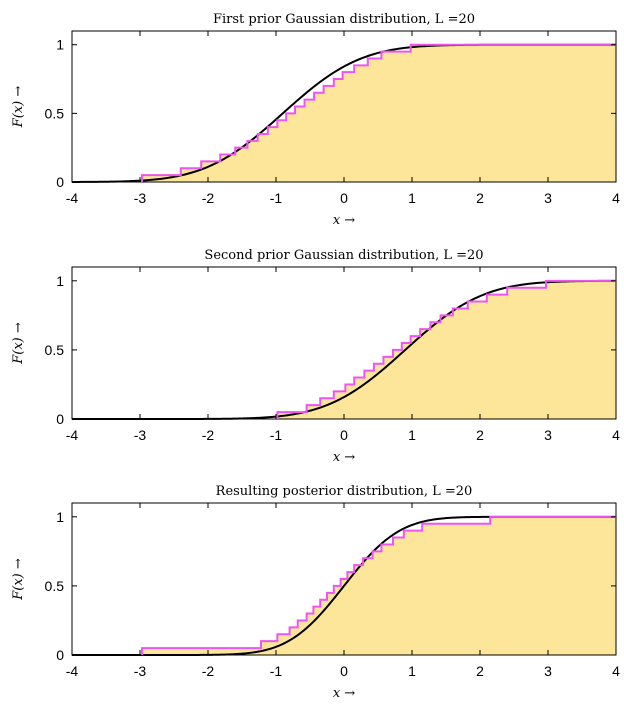  What do you see at coordinates (344, 491) in the screenshot?
I see `chart-title: Resulting posterior distribution, L =20` at bounding box center [344, 491].